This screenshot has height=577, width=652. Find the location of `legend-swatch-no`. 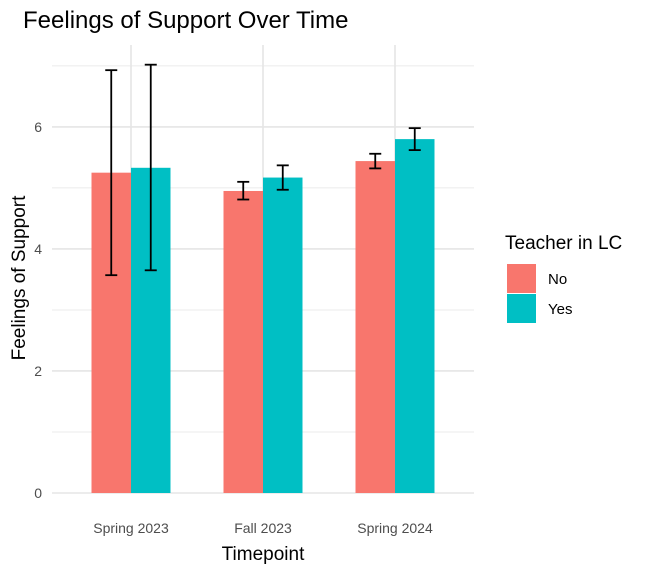

legend-swatch-no is located at coordinates (521, 278).